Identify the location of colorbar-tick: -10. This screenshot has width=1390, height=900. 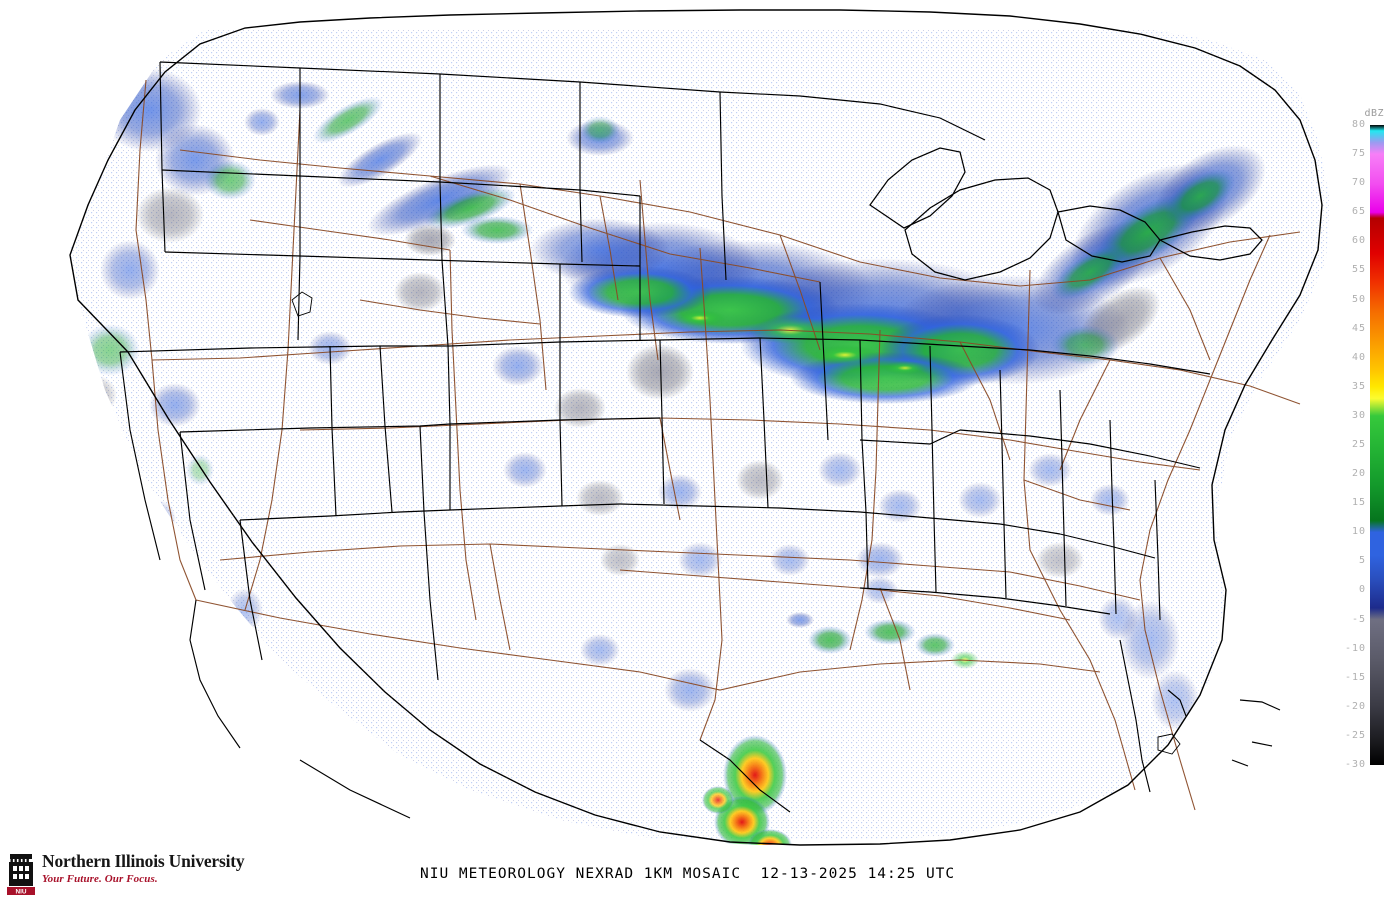
(1355, 648).